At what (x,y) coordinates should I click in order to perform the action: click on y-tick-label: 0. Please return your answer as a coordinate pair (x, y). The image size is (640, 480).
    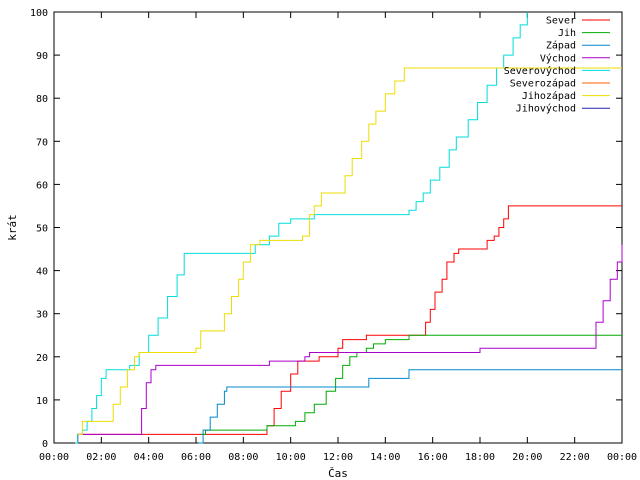
    Looking at the image, I should click on (45, 444).